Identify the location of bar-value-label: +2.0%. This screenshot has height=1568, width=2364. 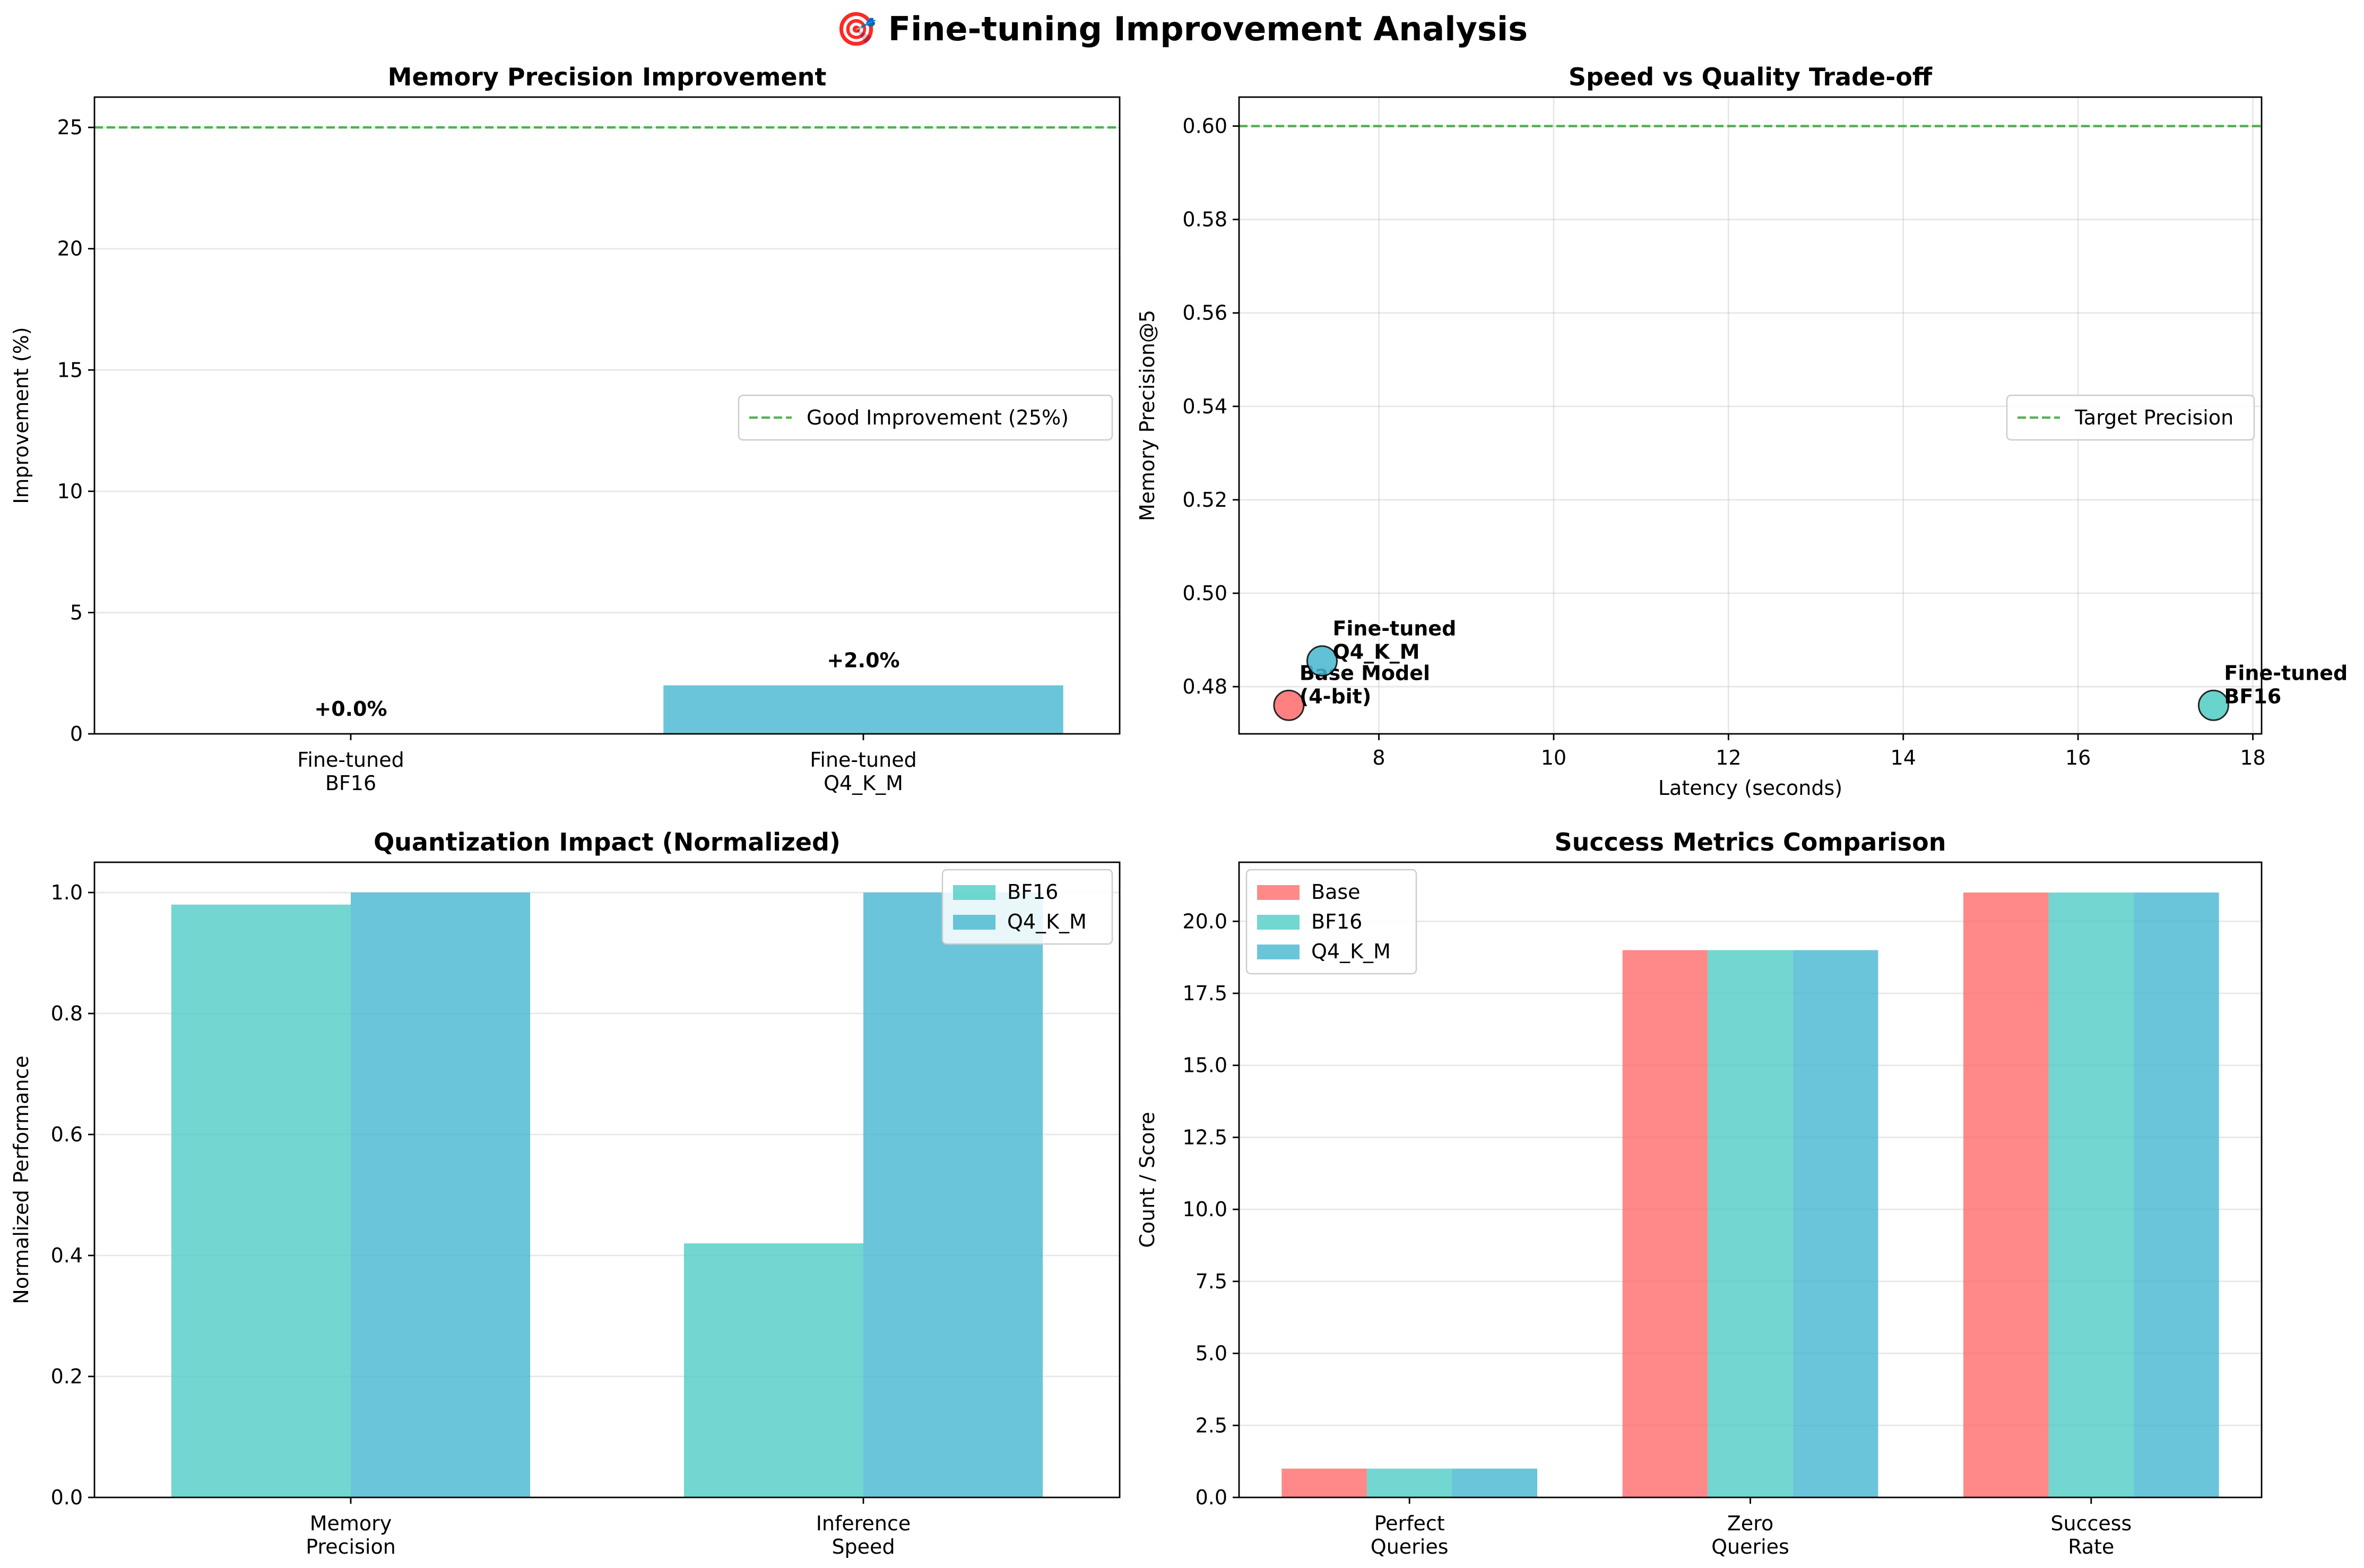
(863, 660).